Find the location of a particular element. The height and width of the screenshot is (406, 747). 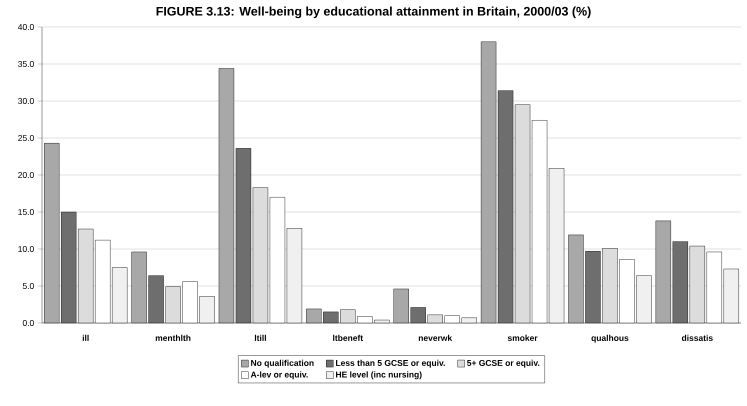

legend-label: Less than 5 GCSE or equiv. is located at coordinates (390, 364).